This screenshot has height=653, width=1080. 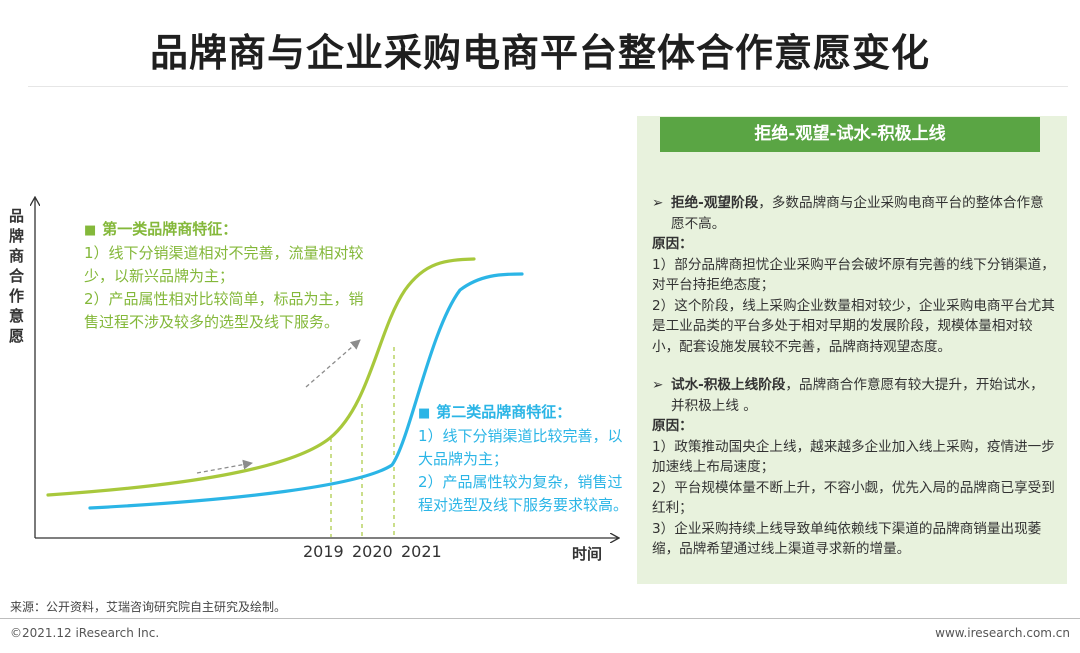 I want to click on stage-one-title: 拒绝-观望阶段, so click(x=715, y=203).